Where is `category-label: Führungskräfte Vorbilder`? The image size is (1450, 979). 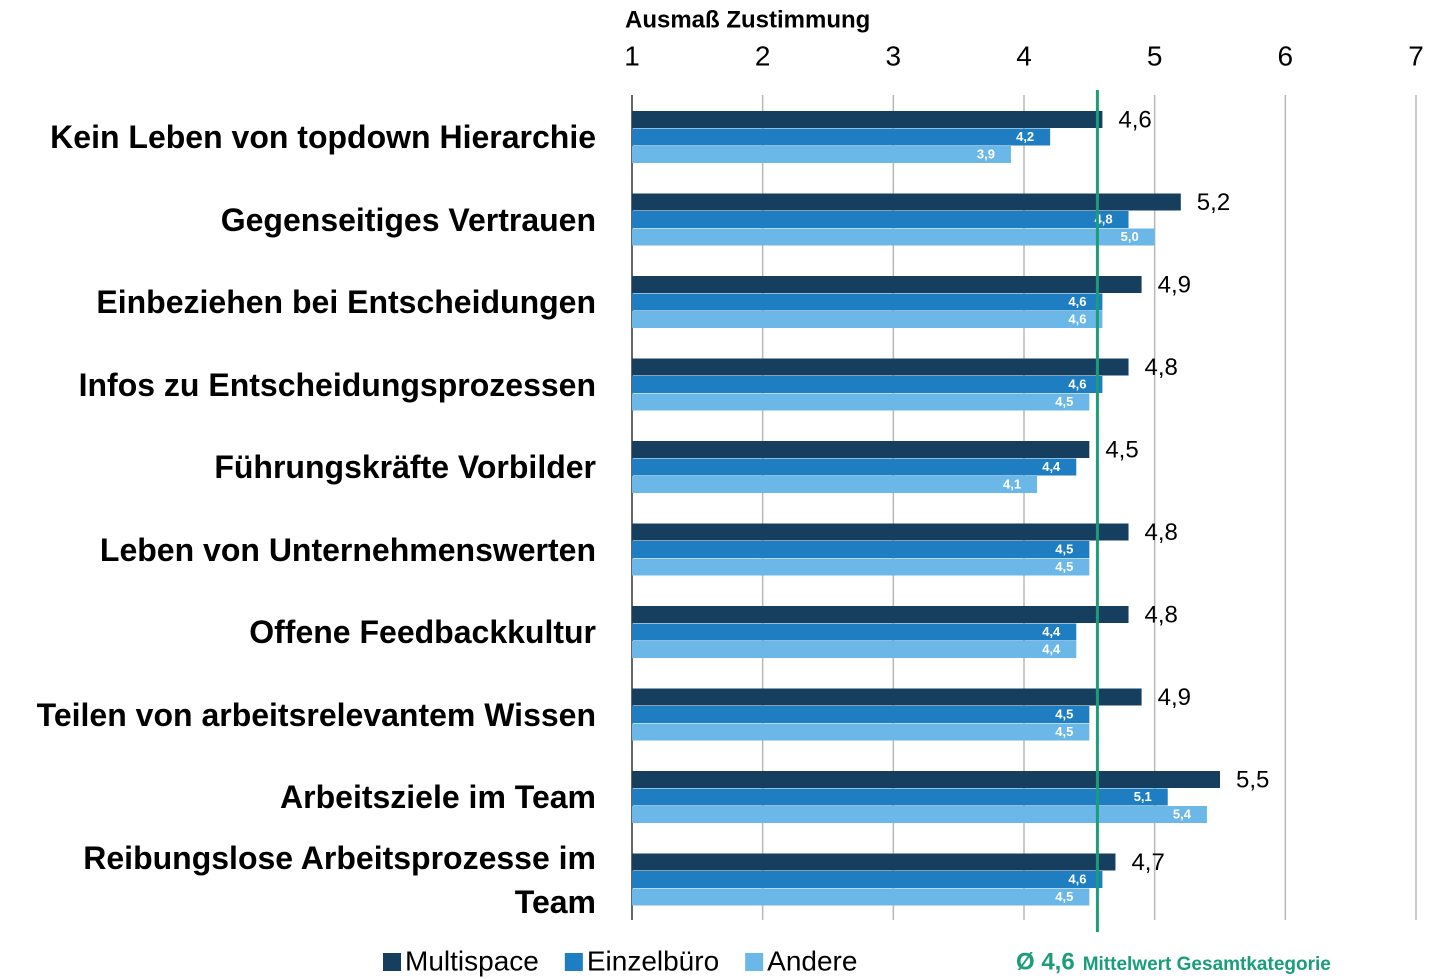
category-label: Führungskräfte Vorbilder is located at coordinates (405, 467).